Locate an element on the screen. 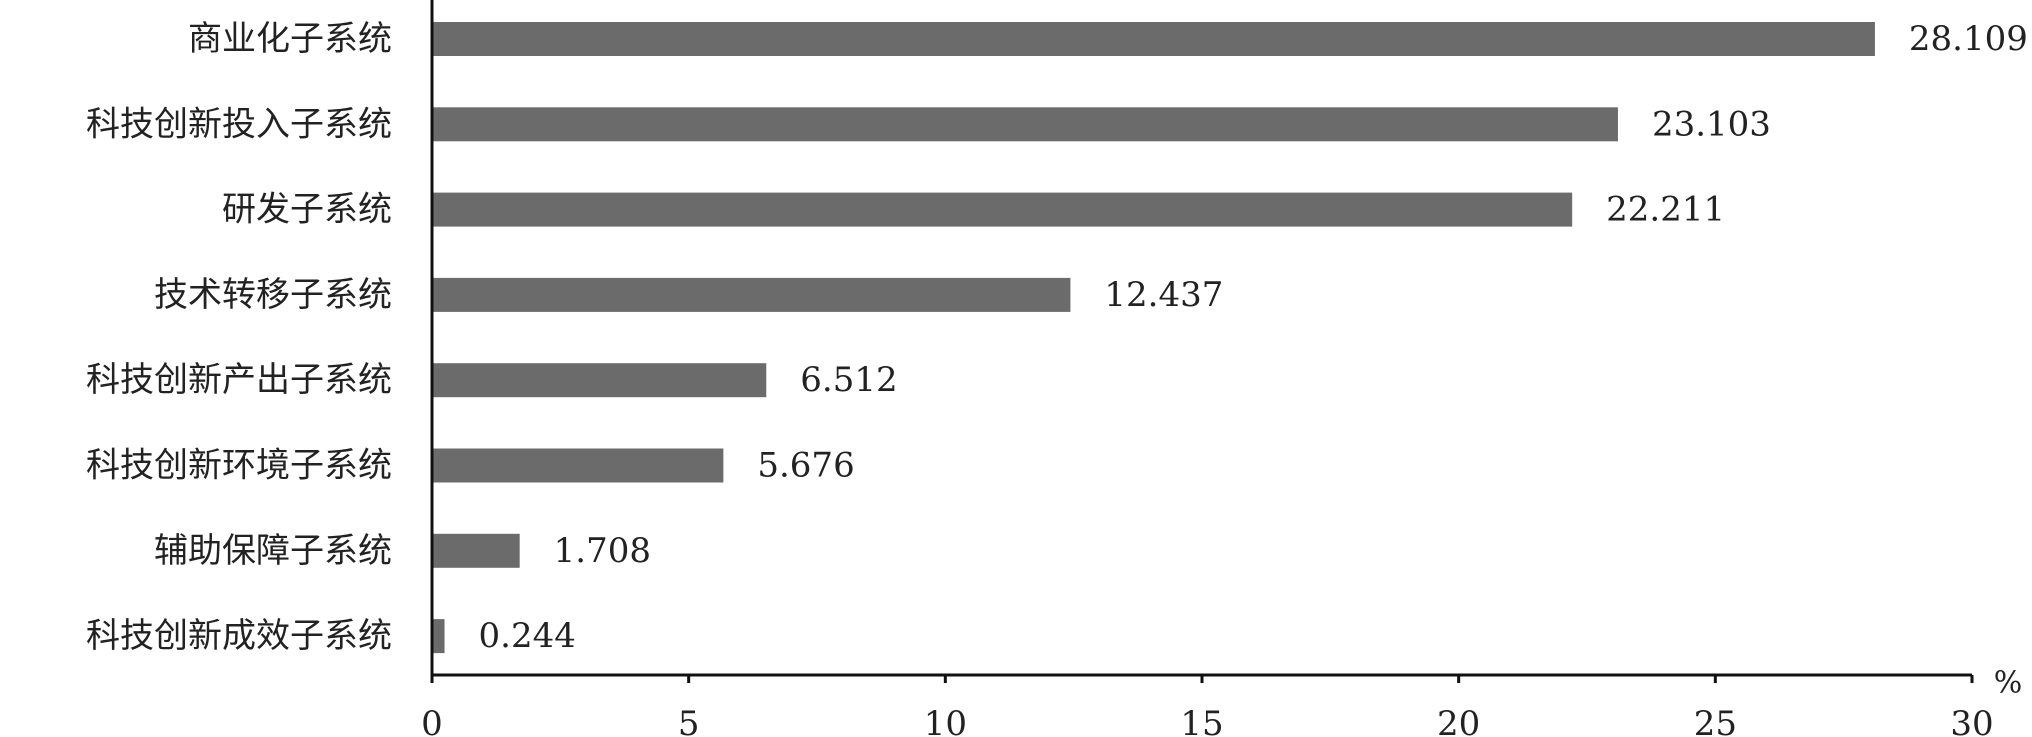  x-axis-unit-label: % is located at coordinates (2008, 683).